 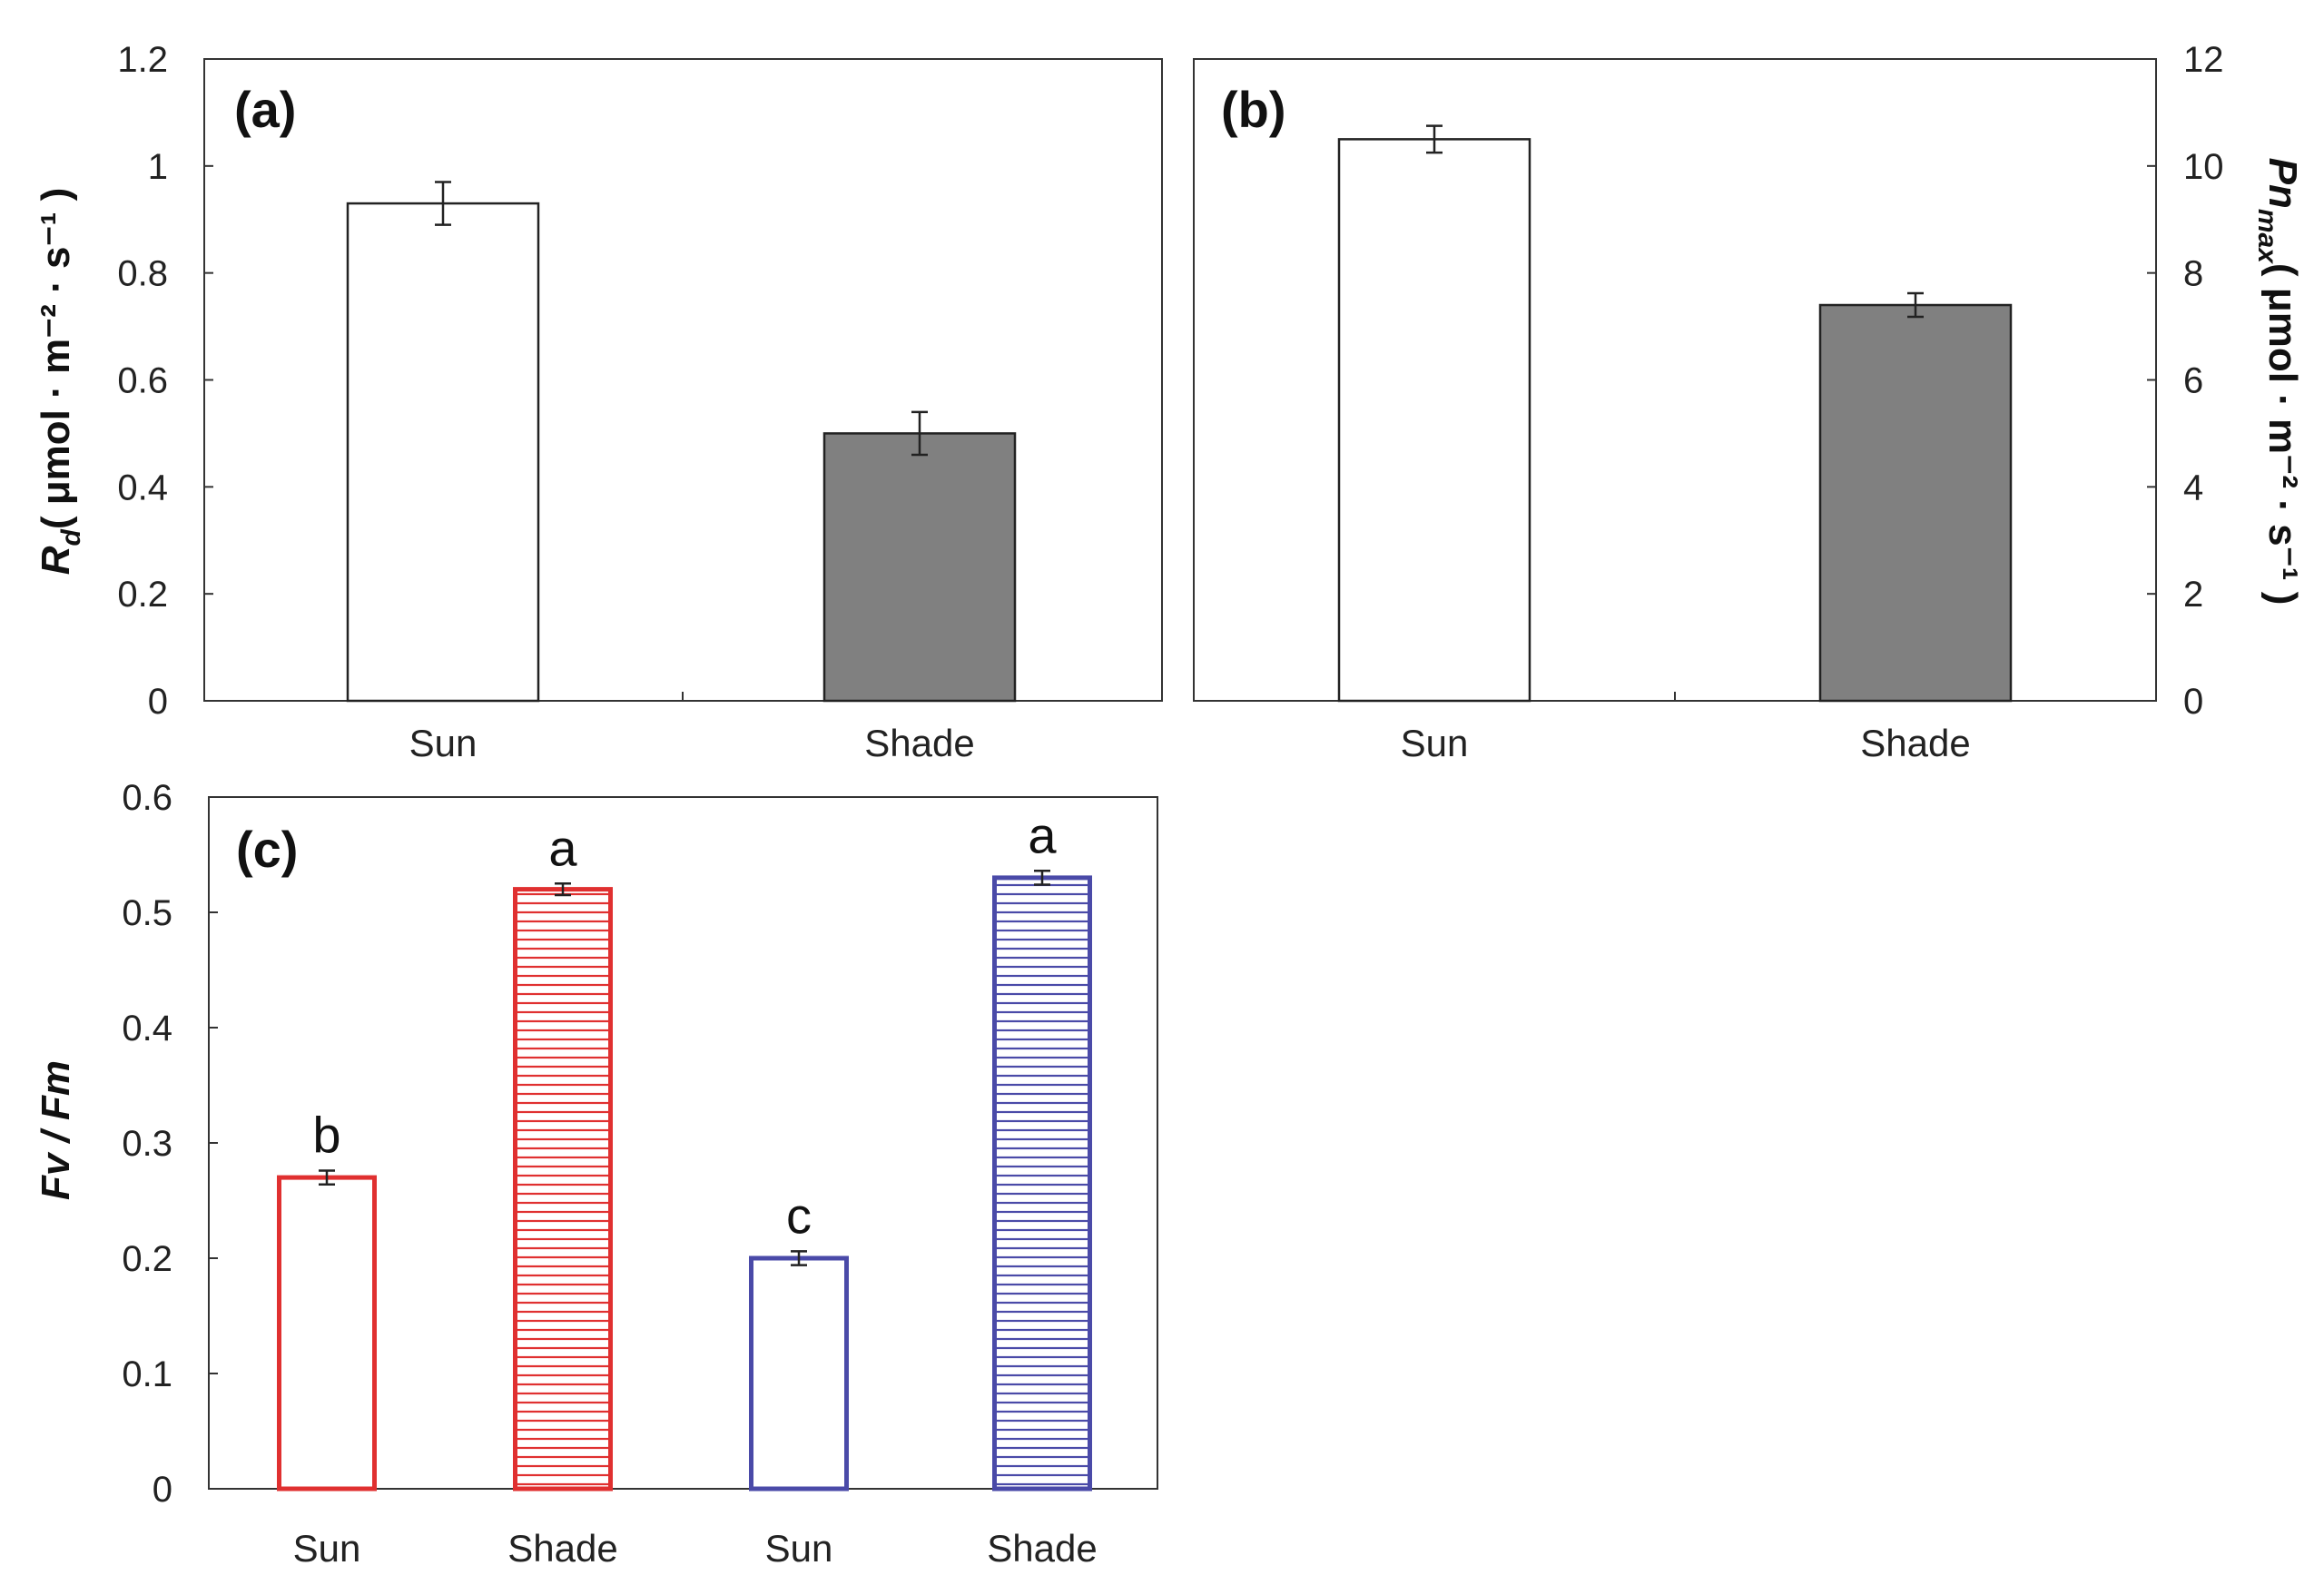 I want to click on panel-b-ylabel-sub: max, so click(x=2267, y=236).